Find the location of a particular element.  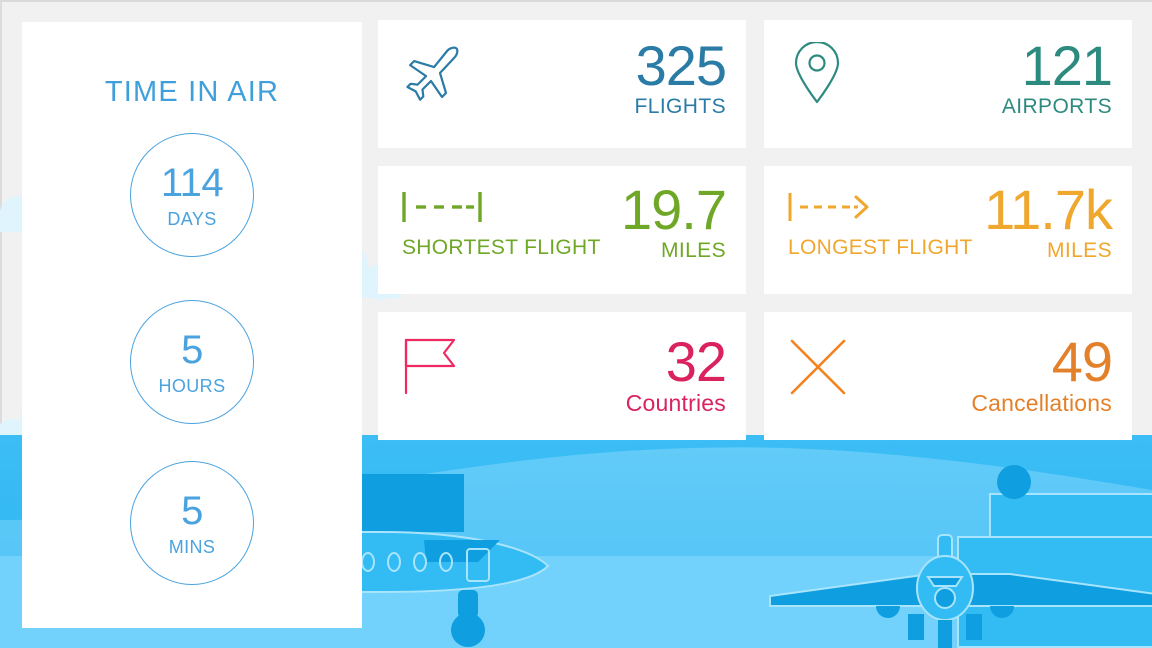

x-cross-icon is located at coordinates (818, 369).